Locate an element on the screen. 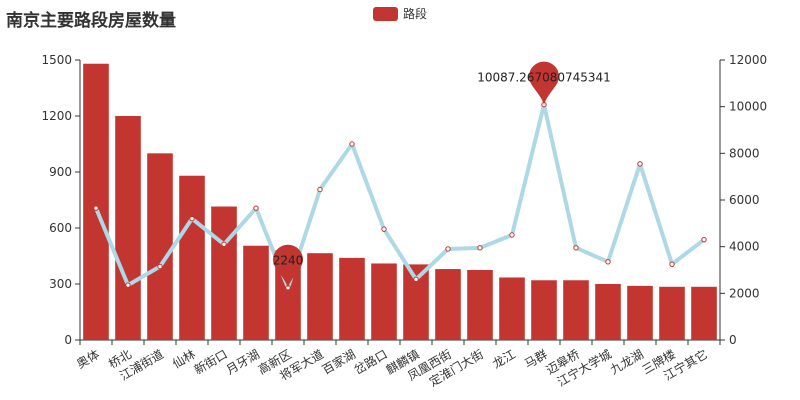 Image resolution: width=800 pixels, height=400 pixels. left-axis-tick-label: 900 is located at coordinates (60, 172).